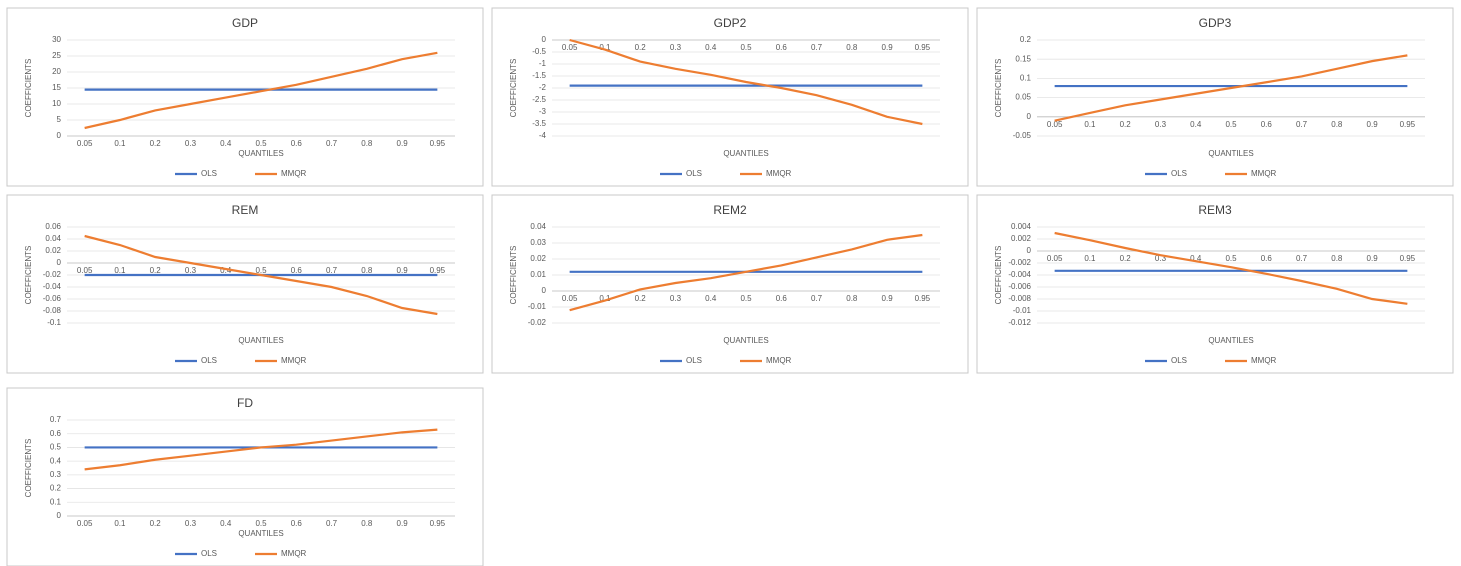 The width and height of the screenshot is (1461, 566). What do you see at coordinates (56, 71) in the screenshot?
I see `y-tick-label: 20` at bounding box center [56, 71].